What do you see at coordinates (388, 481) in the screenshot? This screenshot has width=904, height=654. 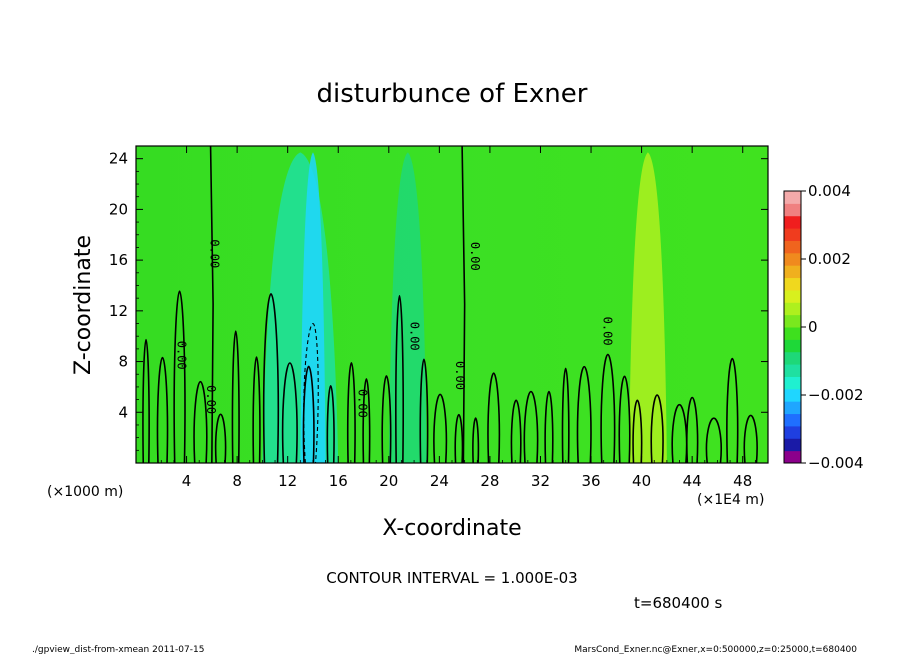 I see `x-tick-label: 20` at bounding box center [388, 481].